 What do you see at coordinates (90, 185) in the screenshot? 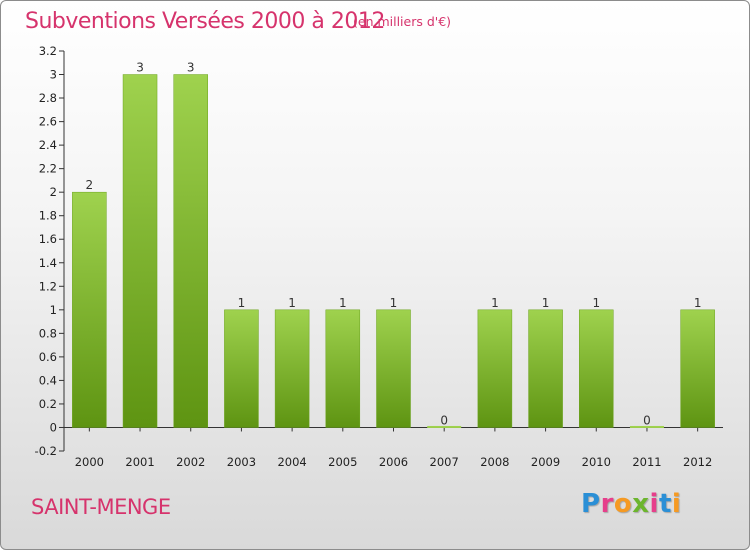
I see `data-label: 2` at bounding box center [90, 185].